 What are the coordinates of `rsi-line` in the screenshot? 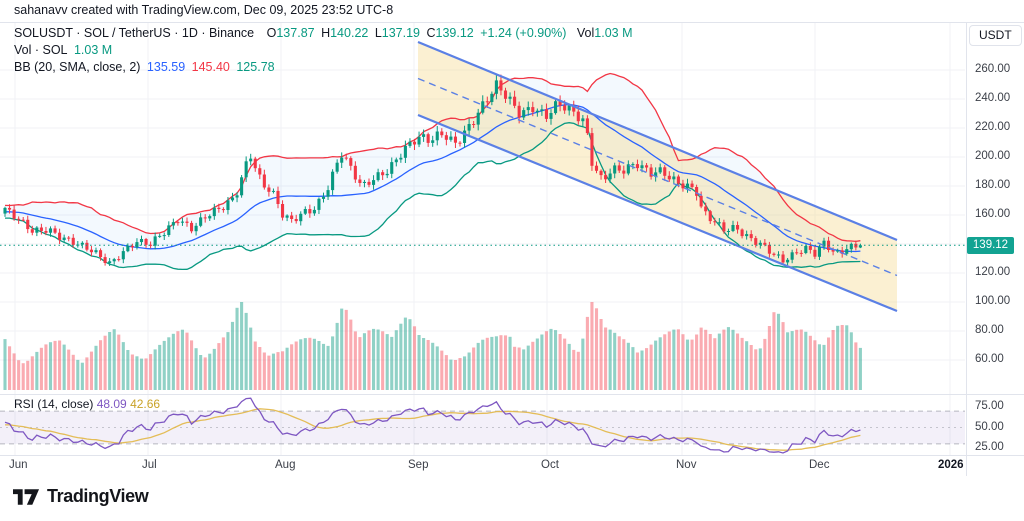 It's located at (432, 425).